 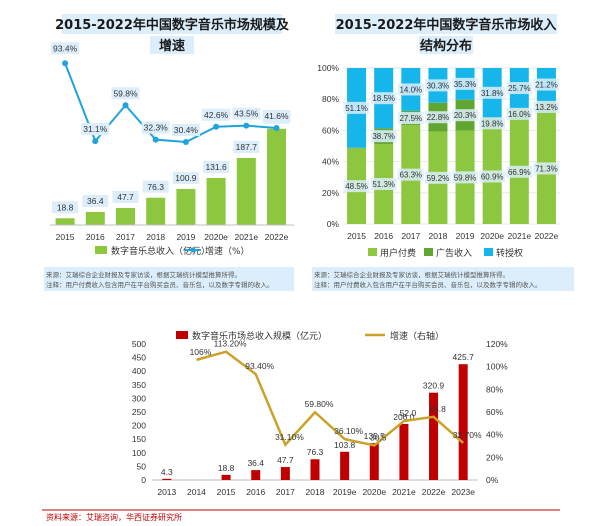 I want to click on chart2-y-tick: 0%, so click(x=333, y=224).